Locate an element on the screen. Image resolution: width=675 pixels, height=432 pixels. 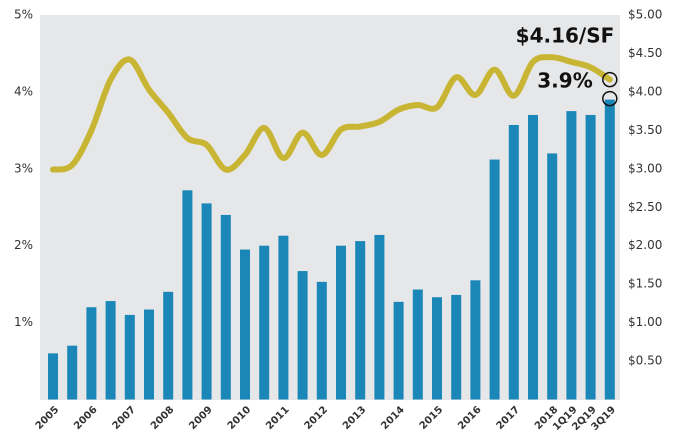
y2-tick-label: $3.00 is located at coordinates (645, 168).